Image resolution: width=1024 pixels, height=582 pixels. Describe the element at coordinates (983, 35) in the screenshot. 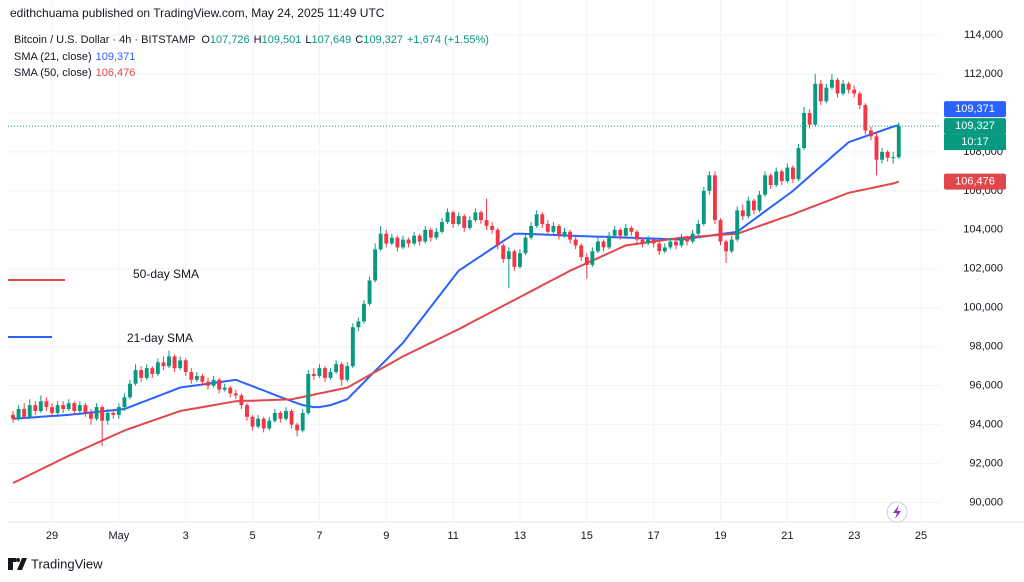

I see `y-tick-label: 114,000` at that location.